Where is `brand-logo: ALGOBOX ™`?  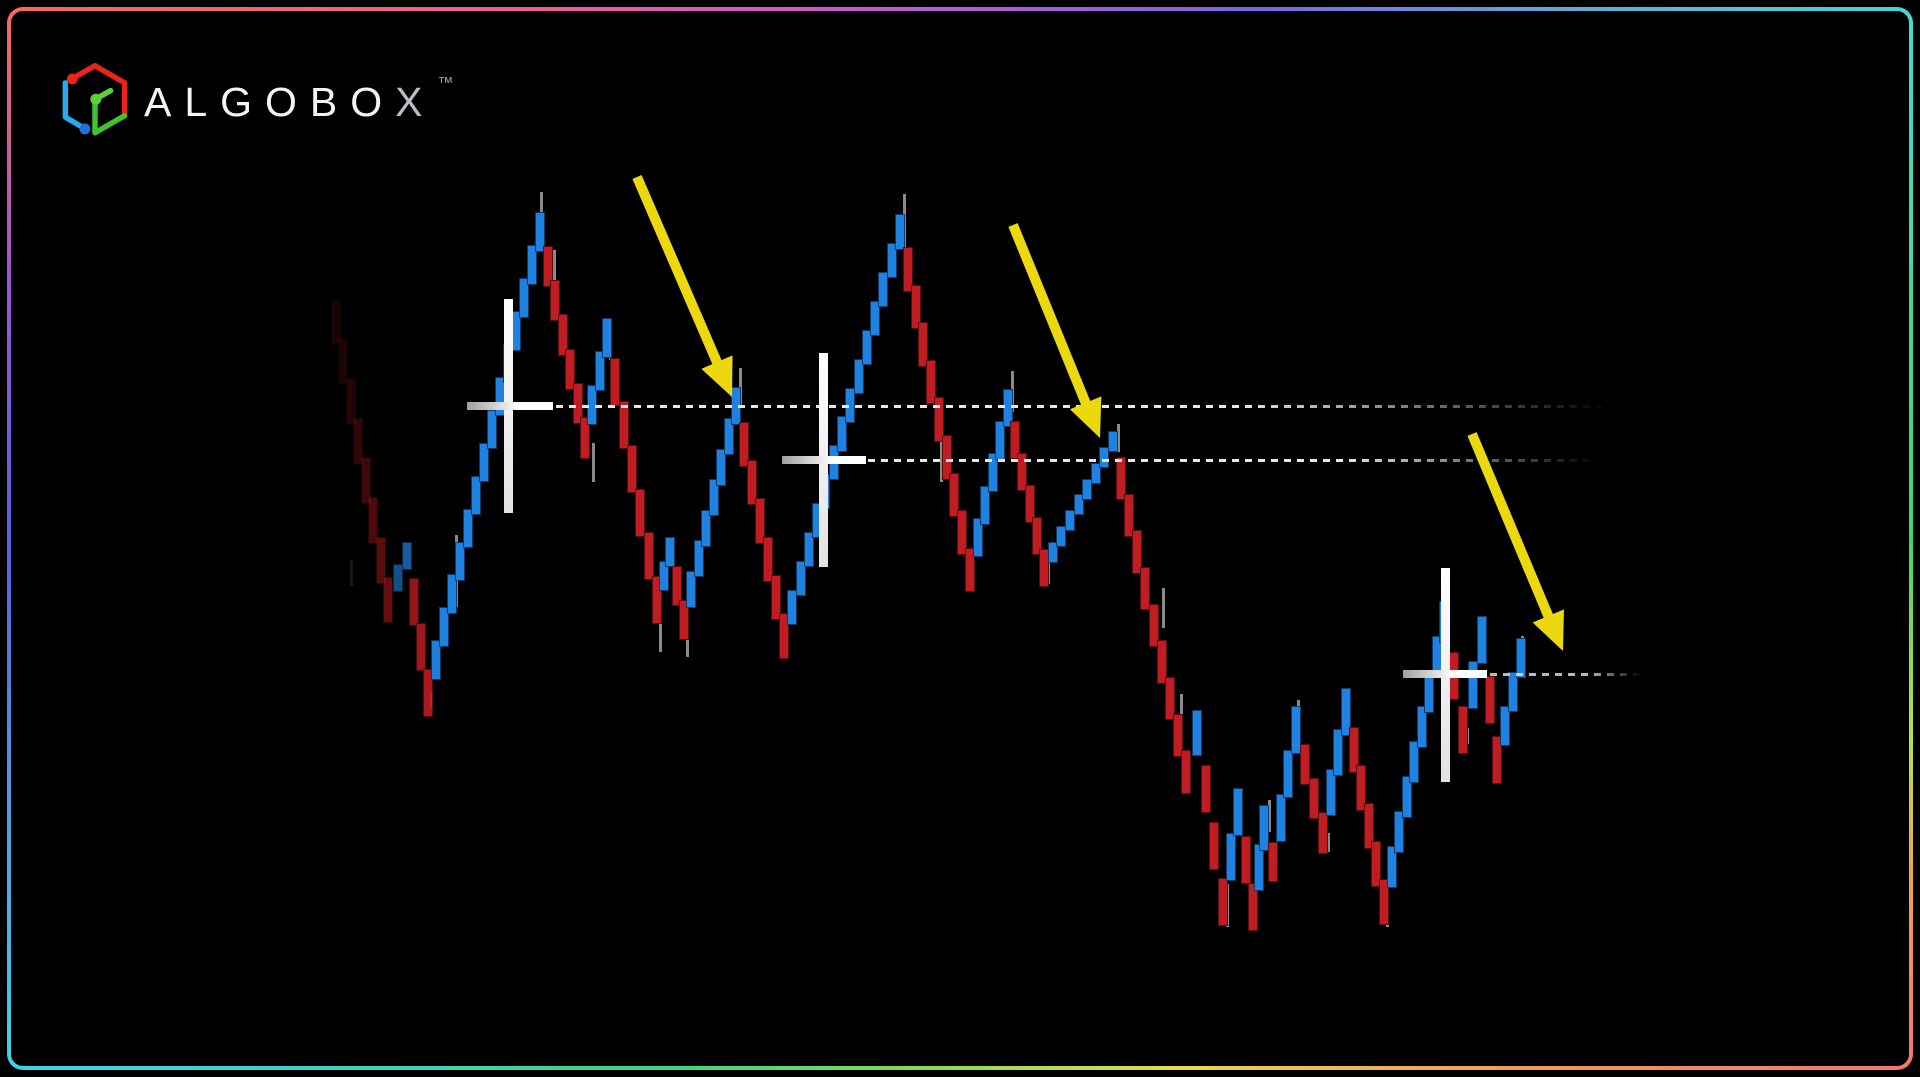 brand-logo: ALGOBOX ™ is located at coordinates (255, 100).